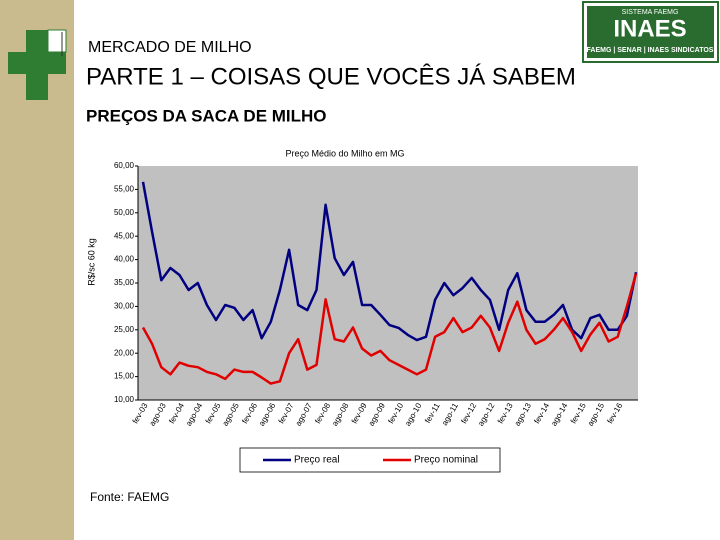 This screenshot has height=540, width=720. What do you see at coordinates (650, 12) in the screenshot?
I see `logo-text: SISTEMA FAEMG` at bounding box center [650, 12].